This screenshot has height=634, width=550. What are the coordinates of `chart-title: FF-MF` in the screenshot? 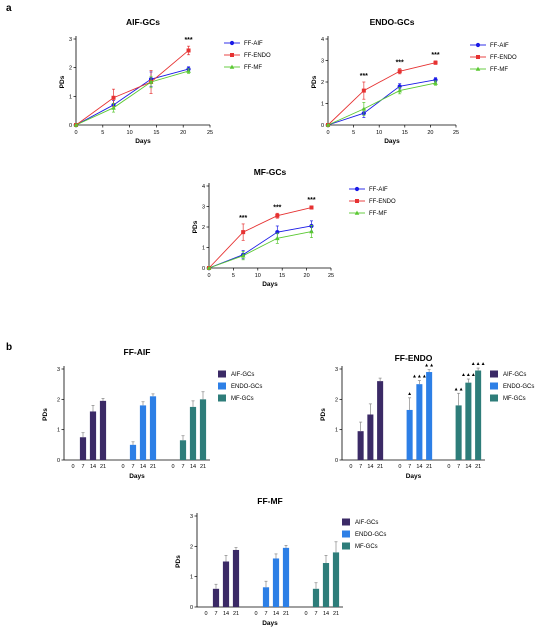 It's located at (270, 501).